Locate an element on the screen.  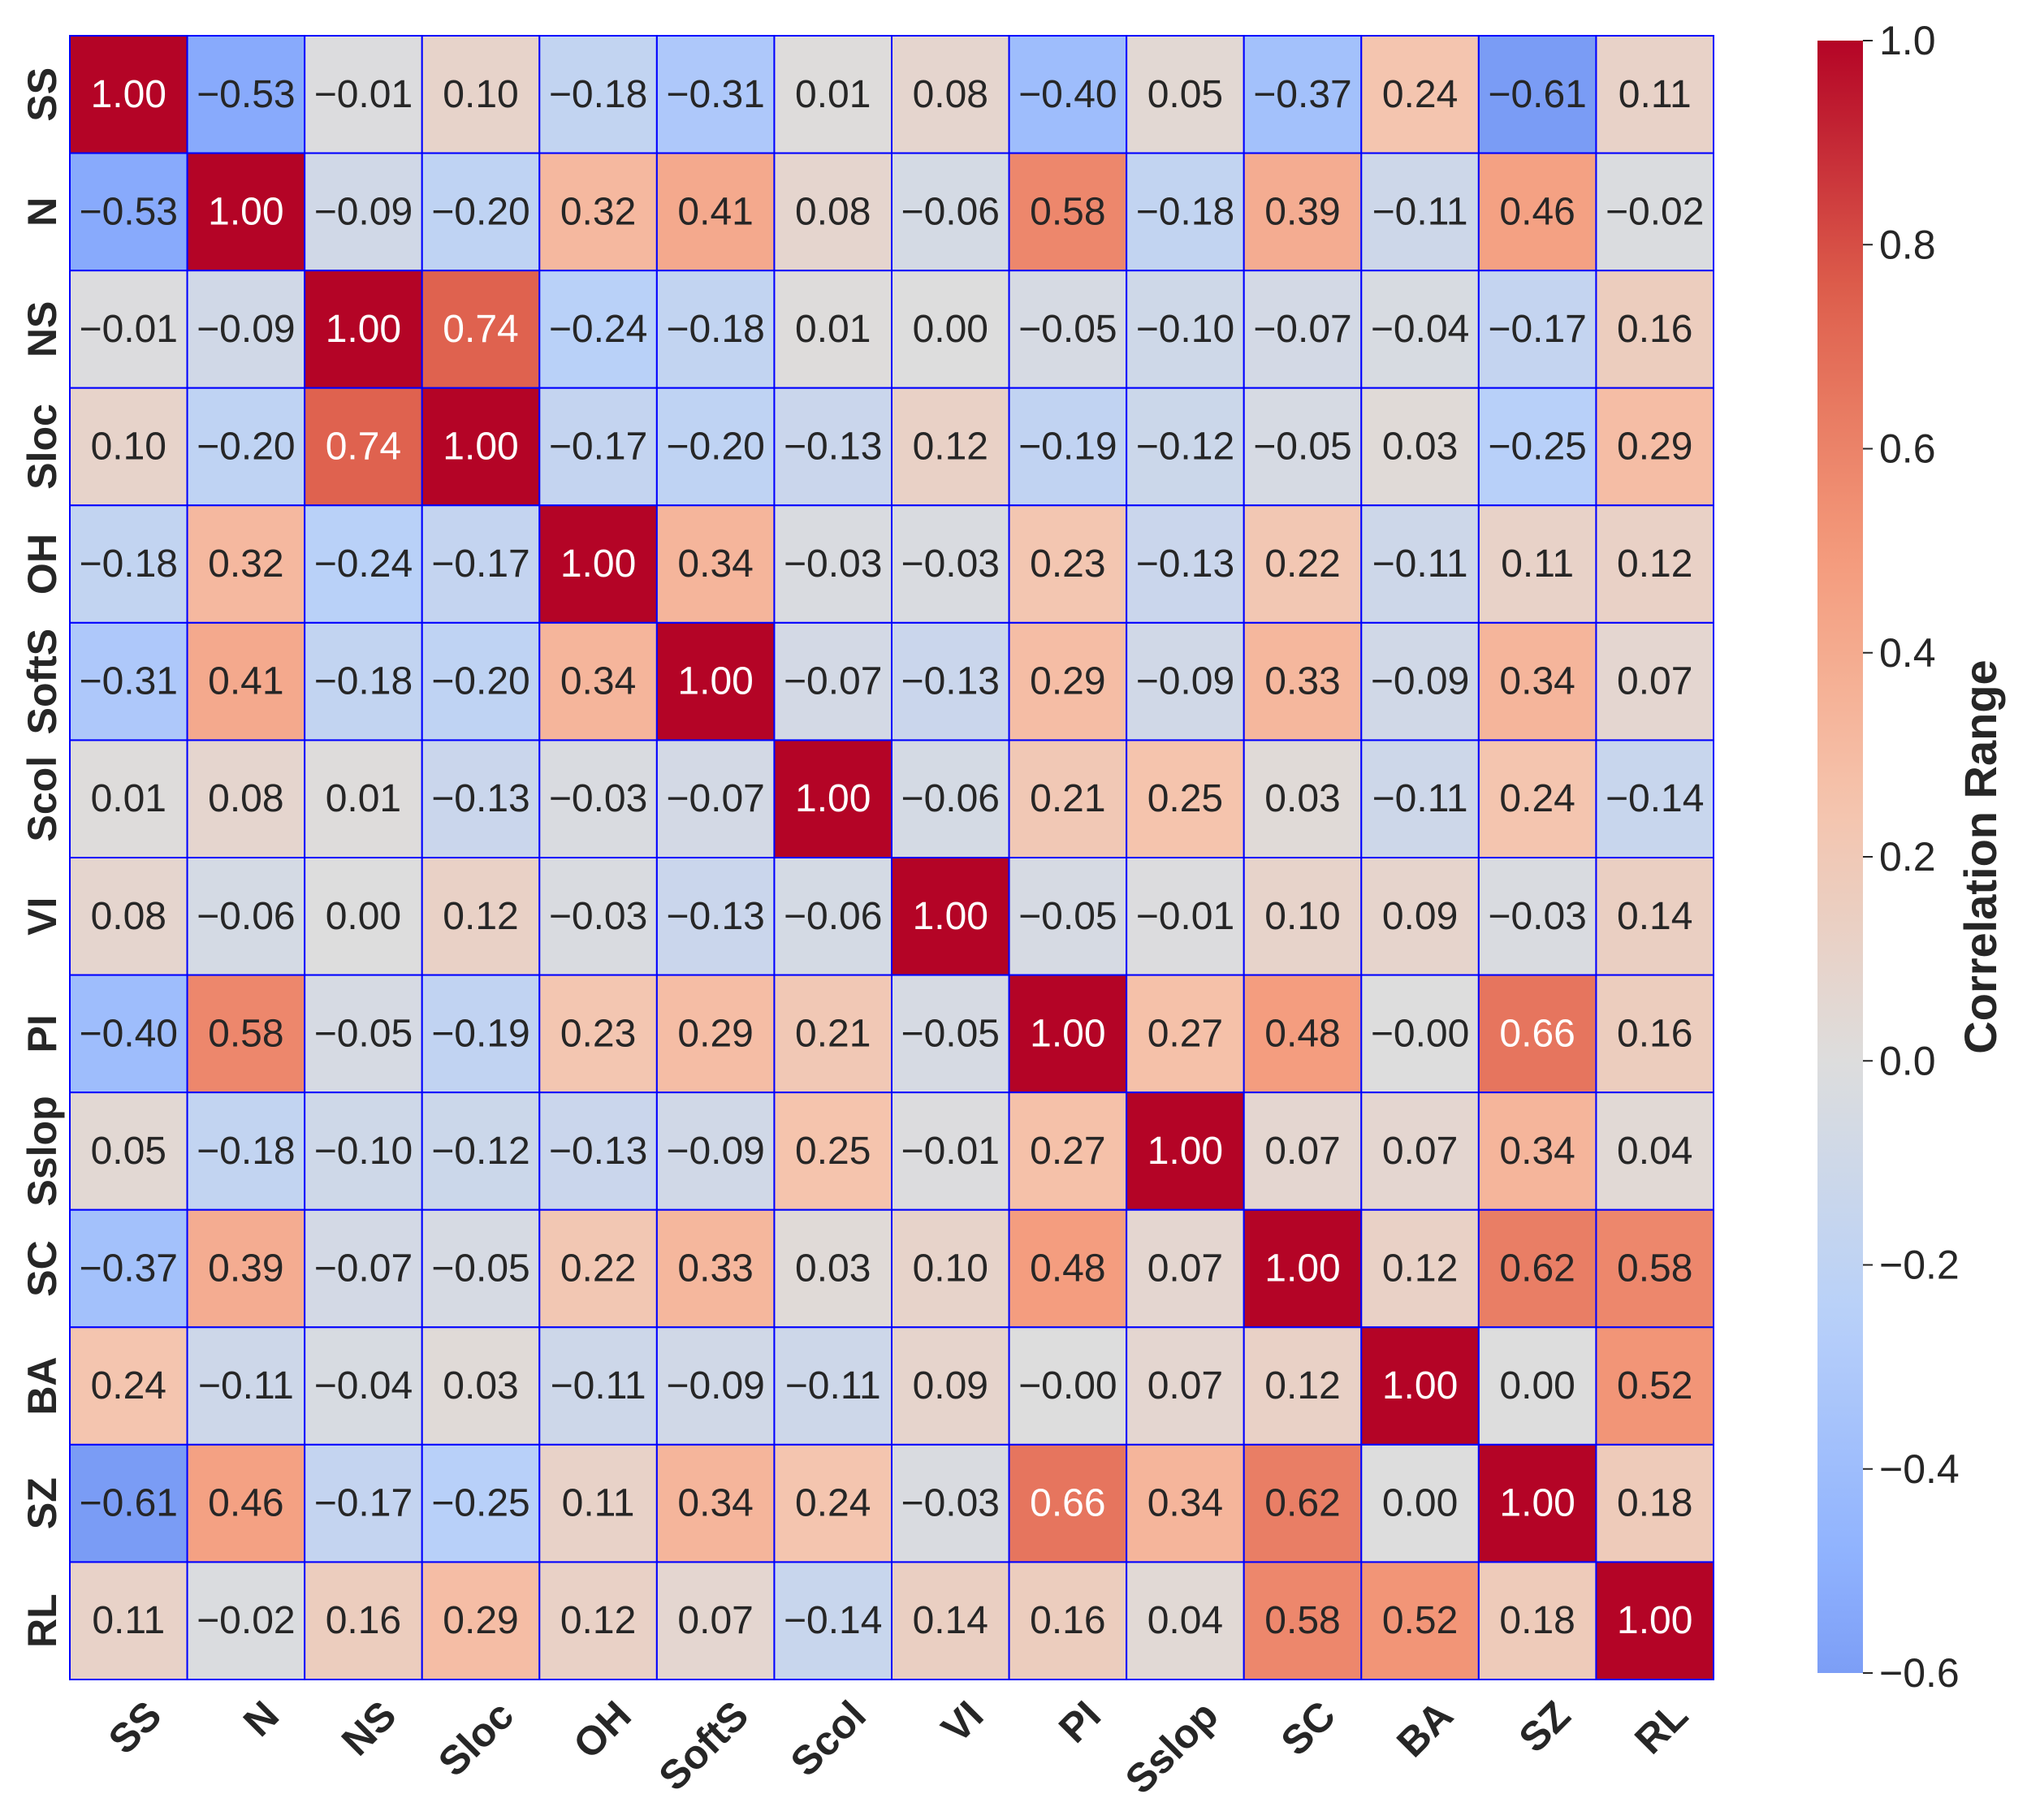
cell-scol-sc is located at coordinates (1303, 799).